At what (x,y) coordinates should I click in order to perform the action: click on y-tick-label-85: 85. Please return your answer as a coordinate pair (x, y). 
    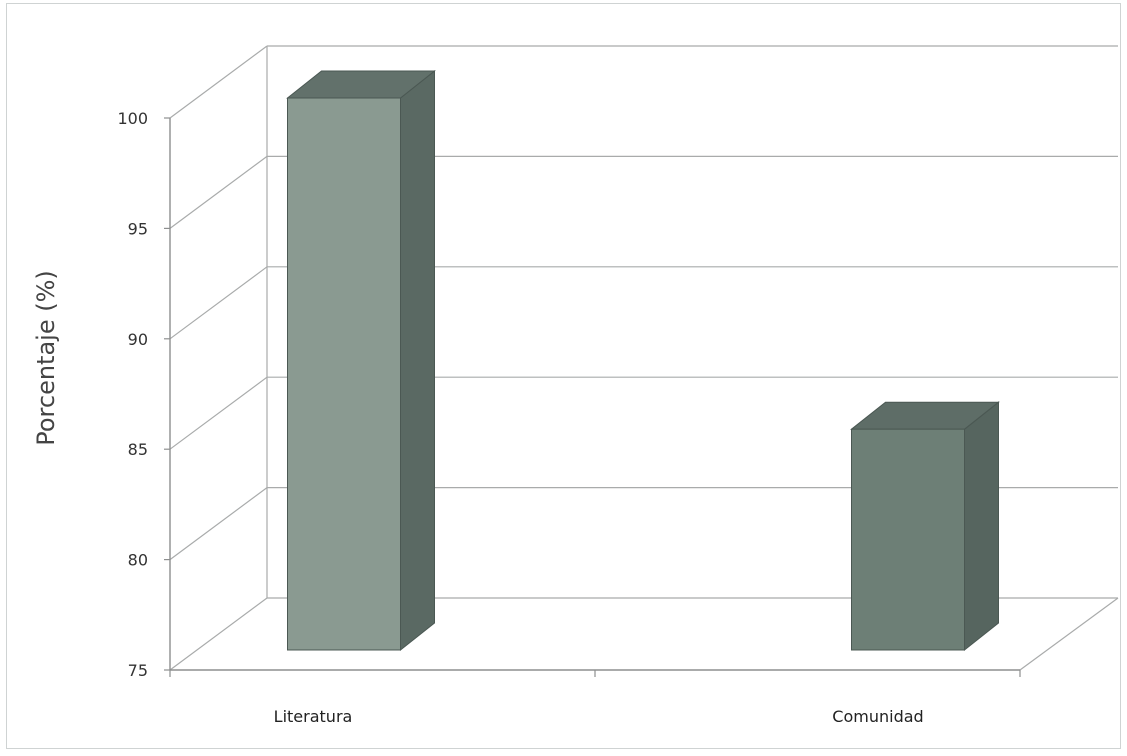
    Looking at the image, I should click on (138, 449).